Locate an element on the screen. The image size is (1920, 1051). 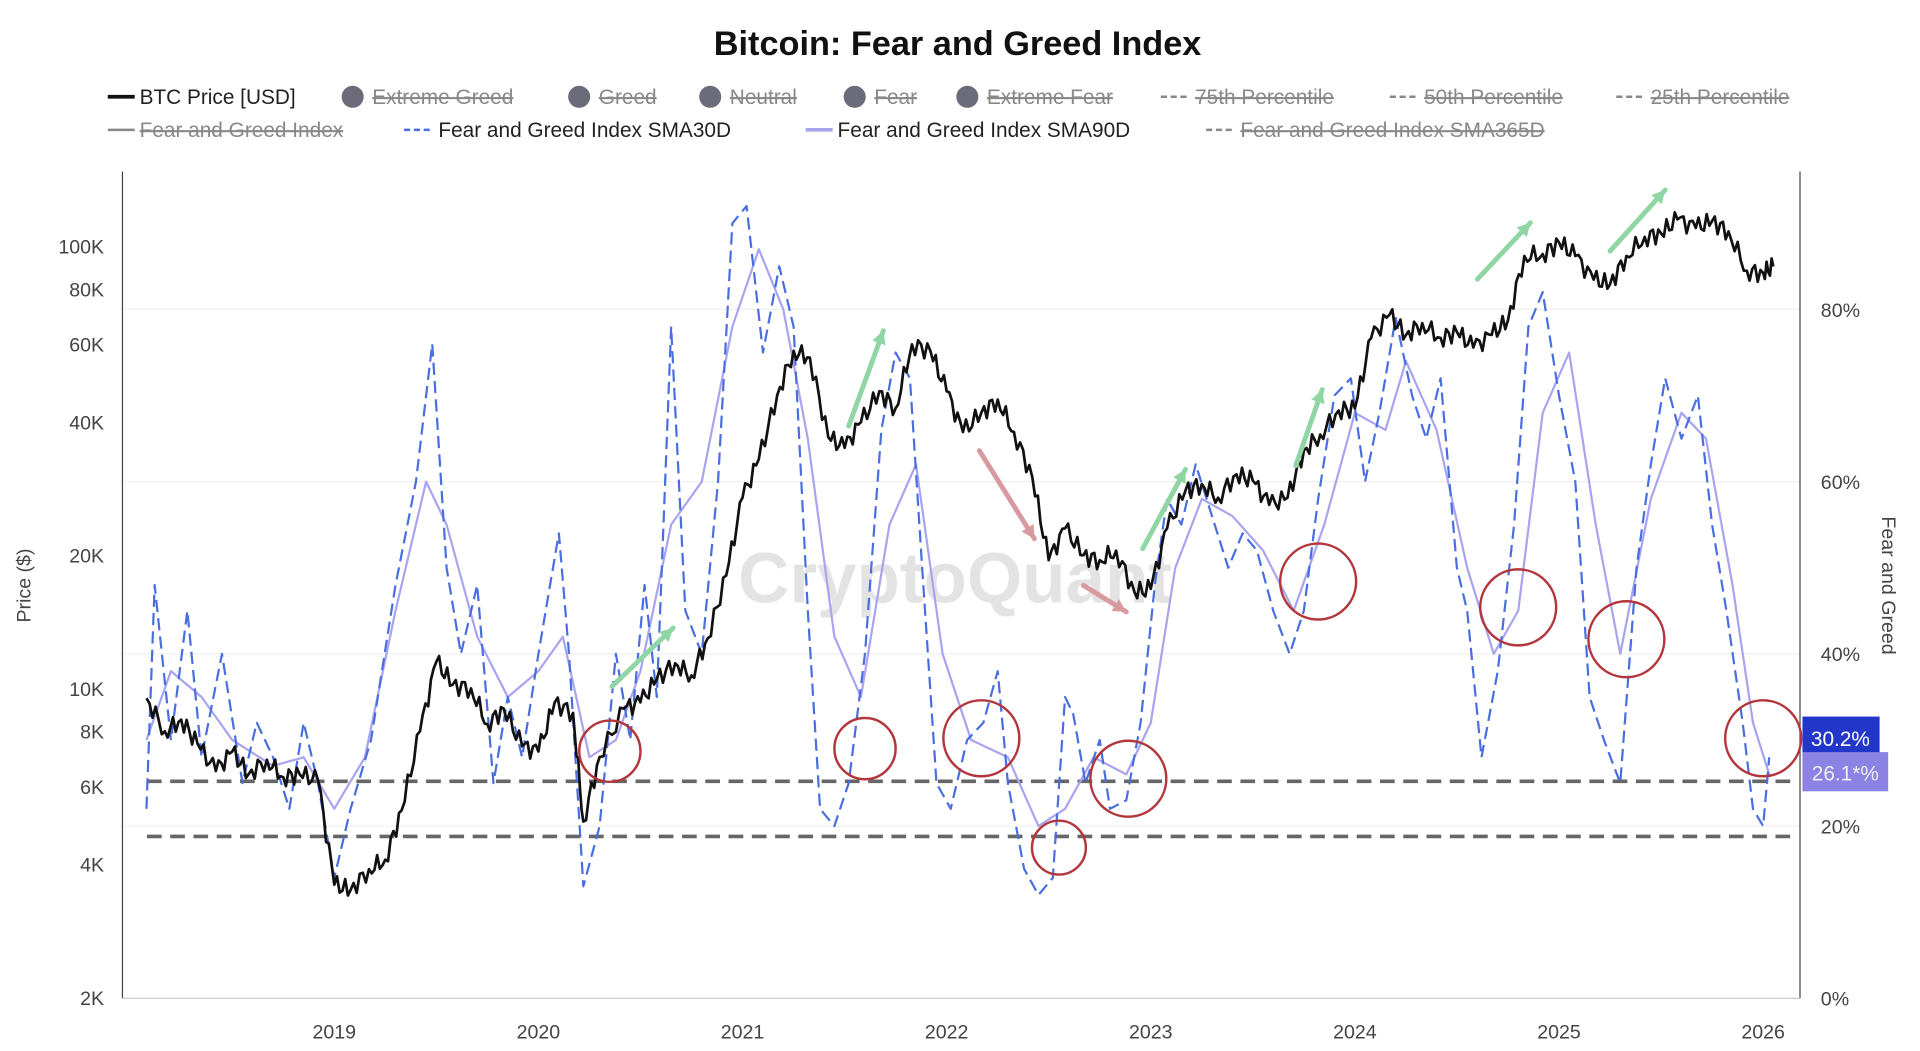
legend-label: Fear and Greed Index is located at coordinates (242, 130).